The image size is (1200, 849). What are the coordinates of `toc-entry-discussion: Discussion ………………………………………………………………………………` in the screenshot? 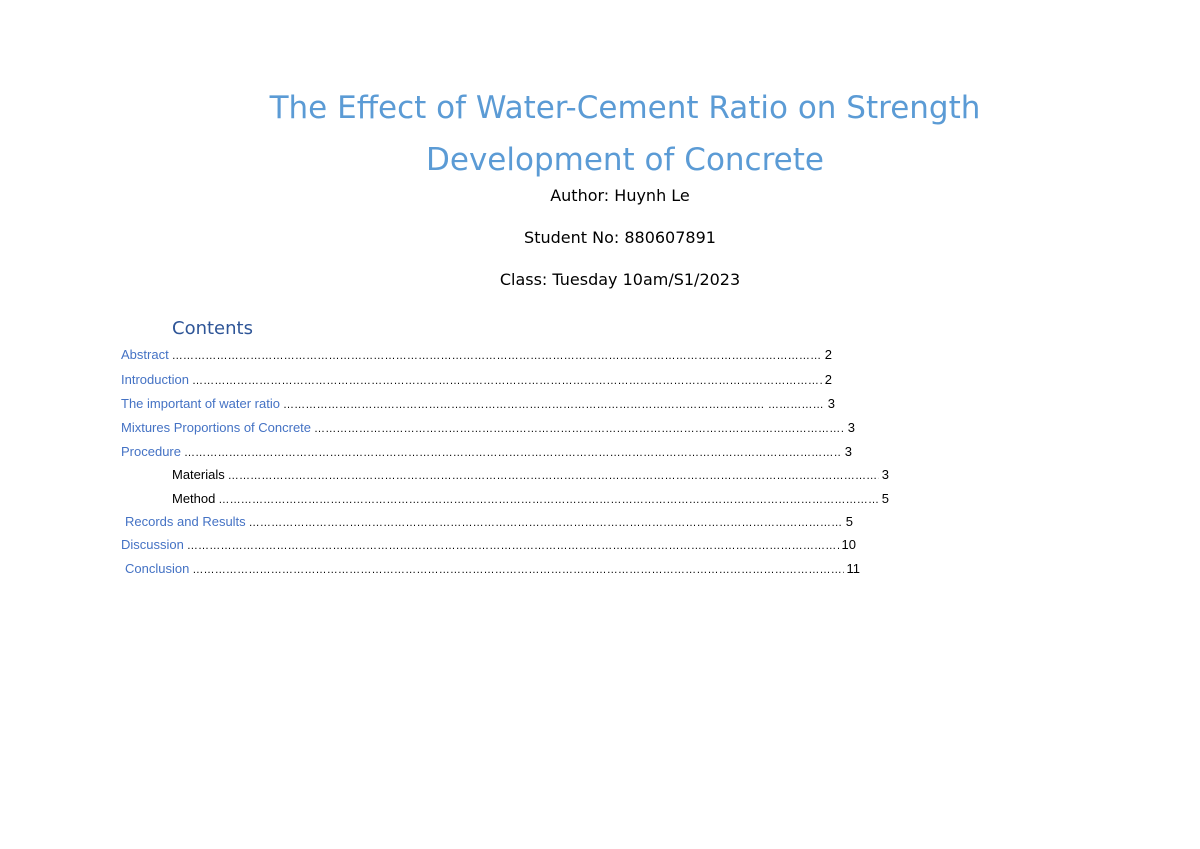 It's located at (488, 545).